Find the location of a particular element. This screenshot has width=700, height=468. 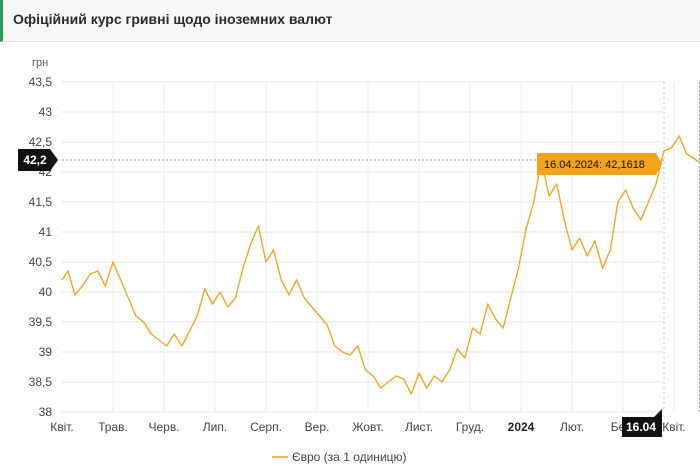

crosshair-y-label: 42,2 is located at coordinates (35, 160).